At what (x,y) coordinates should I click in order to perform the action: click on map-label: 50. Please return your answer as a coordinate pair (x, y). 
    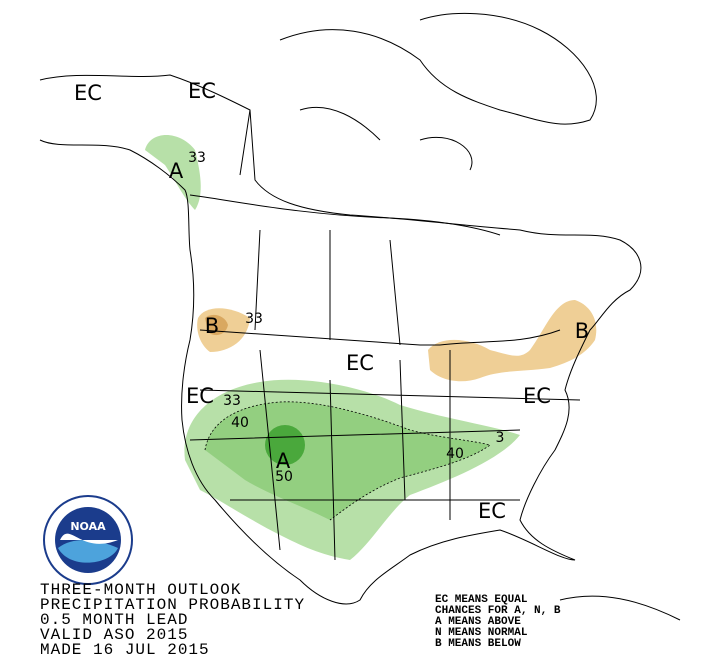
    Looking at the image, I should click on (284, 477).